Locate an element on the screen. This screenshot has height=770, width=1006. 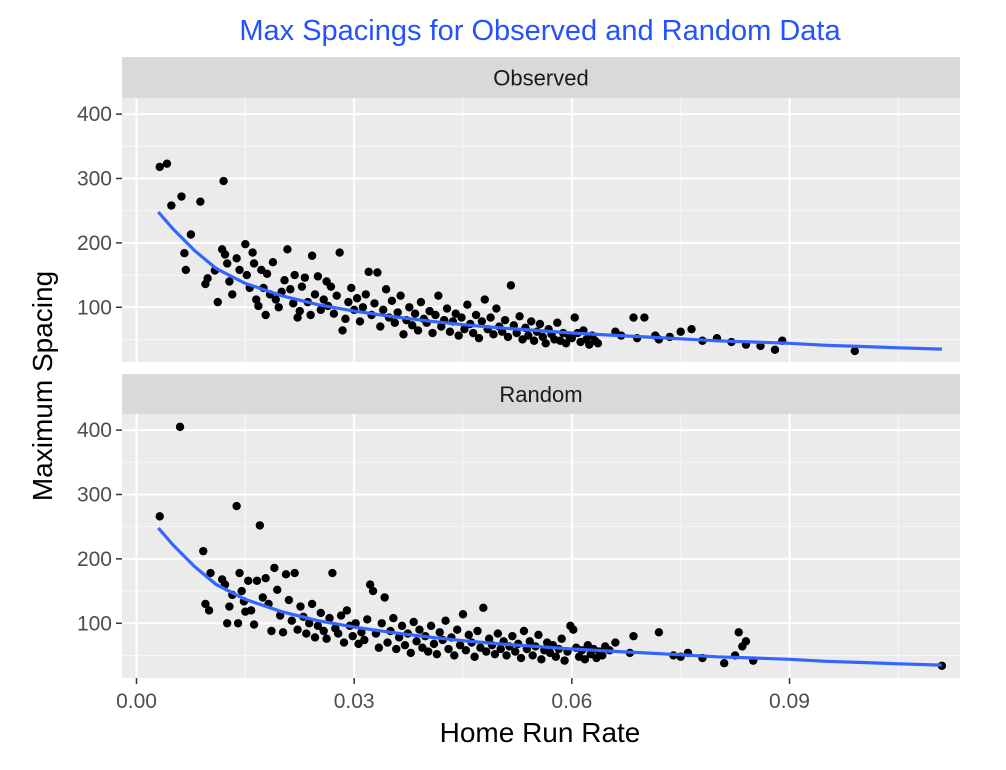
x-tick-label: 0.06 is located at coordinates (571, 701).